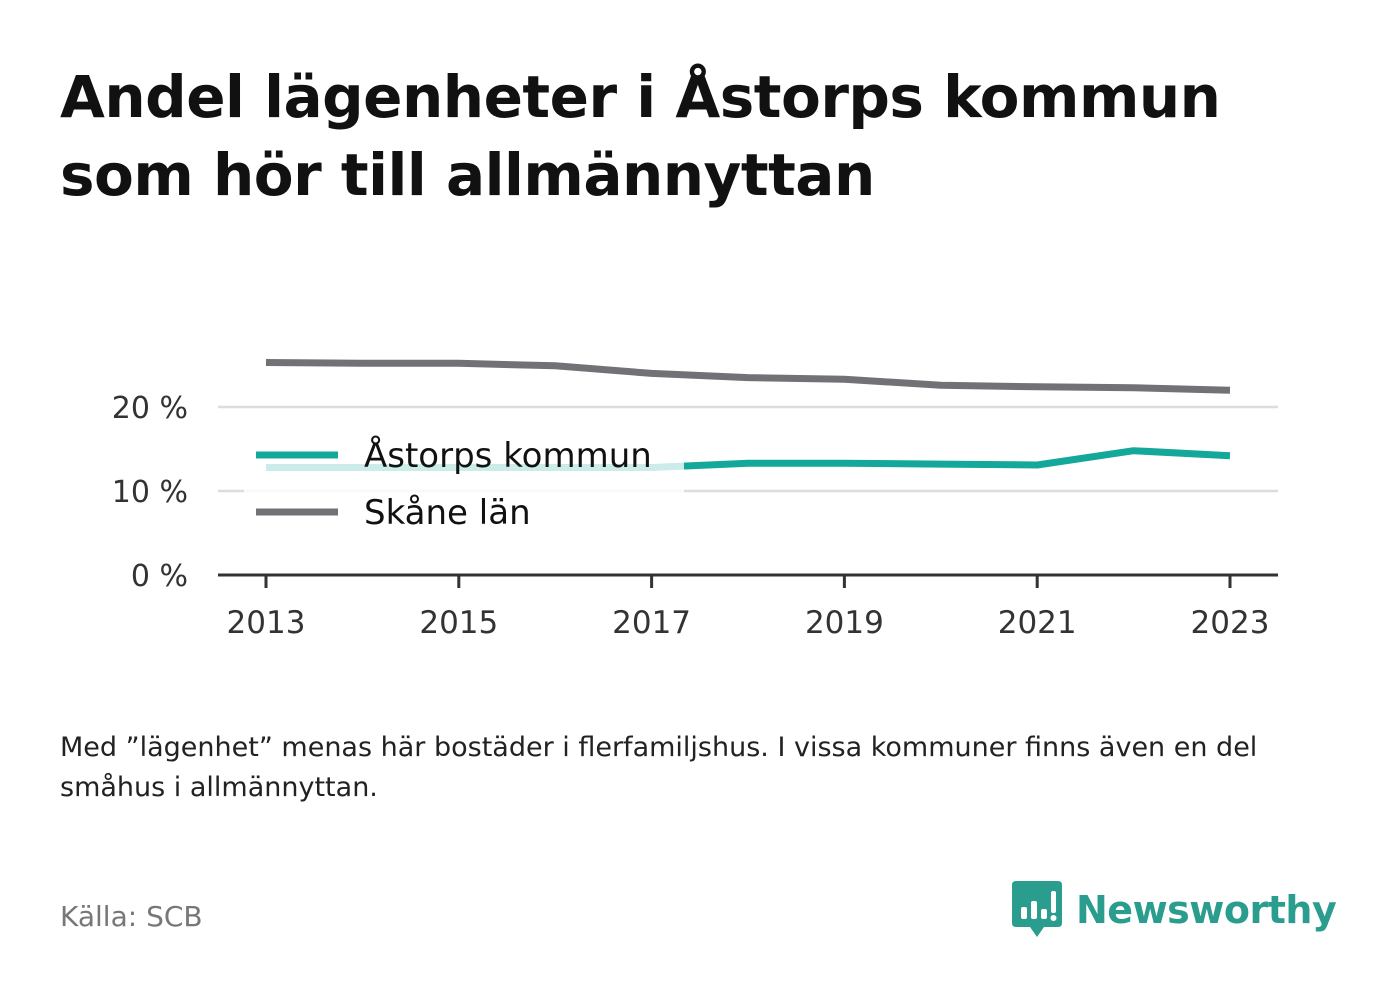  What do you see at coordinates (508, 455) in the screenshot?
I see `legend-label: Åstorps kommun` at bounding box center [508, 455].